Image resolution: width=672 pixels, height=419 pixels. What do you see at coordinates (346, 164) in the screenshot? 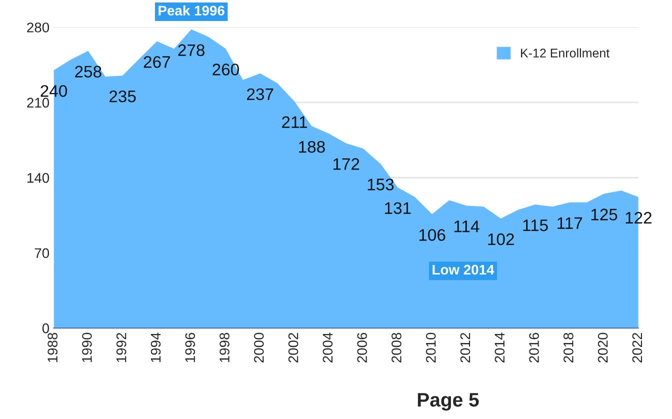
I see `data-label: 172` at bounding box center [346, 164].